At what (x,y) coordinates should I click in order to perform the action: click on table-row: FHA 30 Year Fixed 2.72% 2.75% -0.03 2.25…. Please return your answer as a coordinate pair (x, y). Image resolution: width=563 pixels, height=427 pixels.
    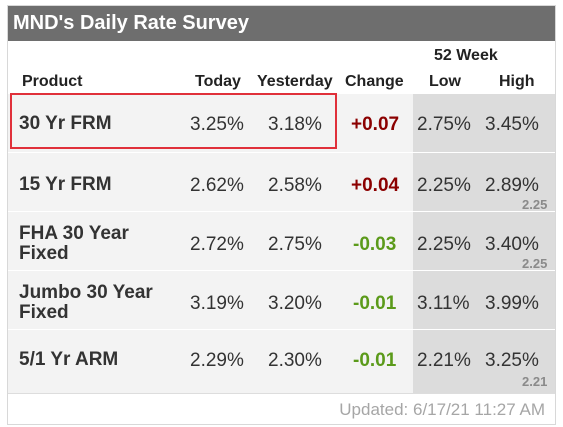
    Looking at the image, I should click on (281, 241).